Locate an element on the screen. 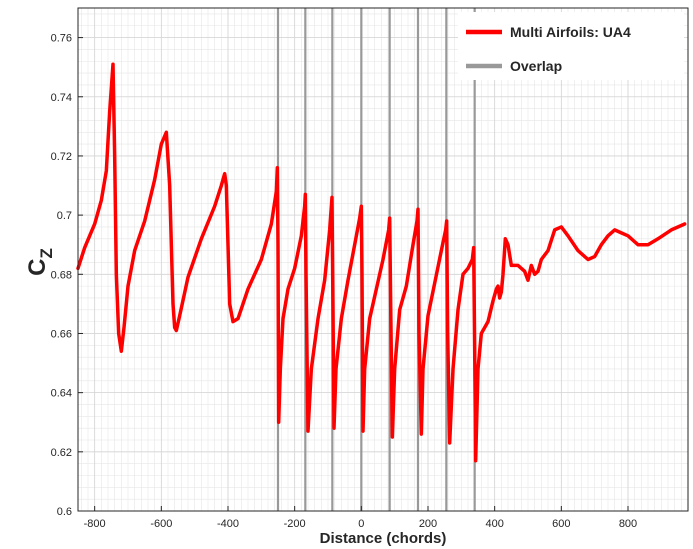 Image resolution: width=693 pixels, height=549 pixels. x-tick-label: 0 is located at coordinates (361, 524).